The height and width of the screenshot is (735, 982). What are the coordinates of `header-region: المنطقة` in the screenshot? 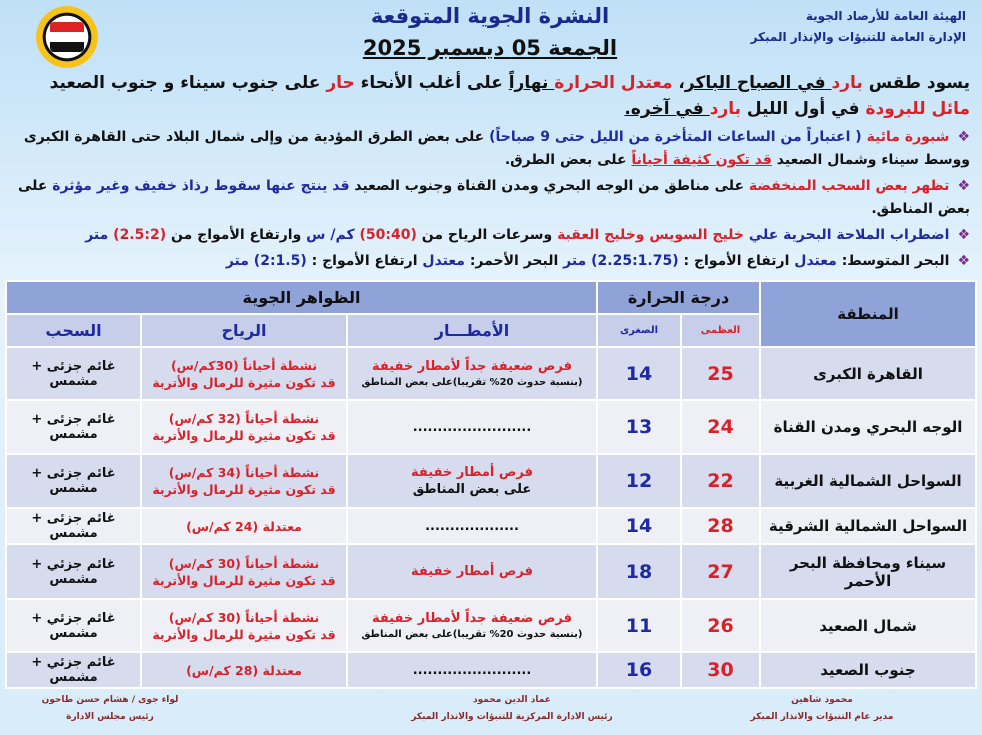 It's located at (868, 314).